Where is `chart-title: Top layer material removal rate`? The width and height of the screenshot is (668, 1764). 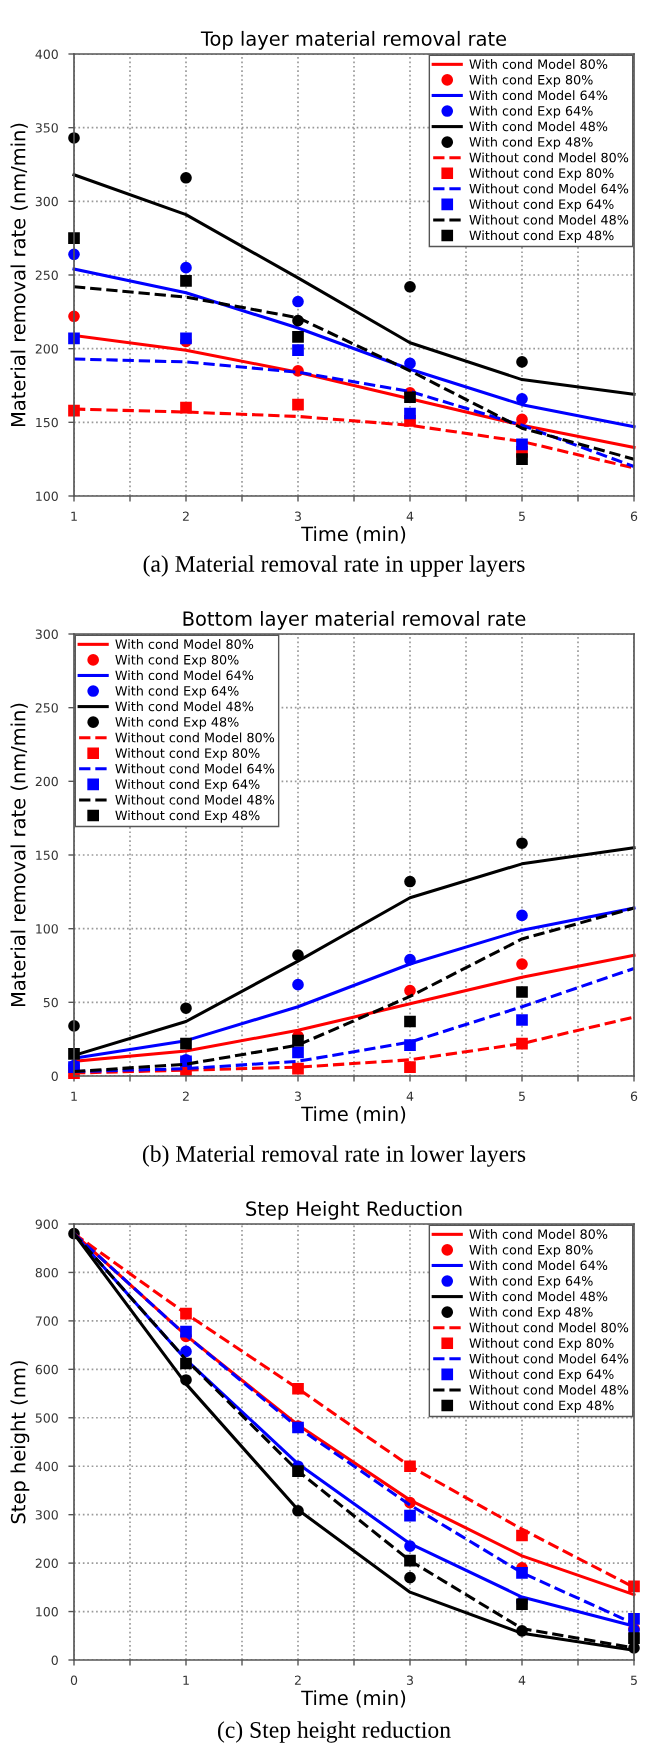
chart-title: Top layer material removal rate is located at coordinates (353, 40).